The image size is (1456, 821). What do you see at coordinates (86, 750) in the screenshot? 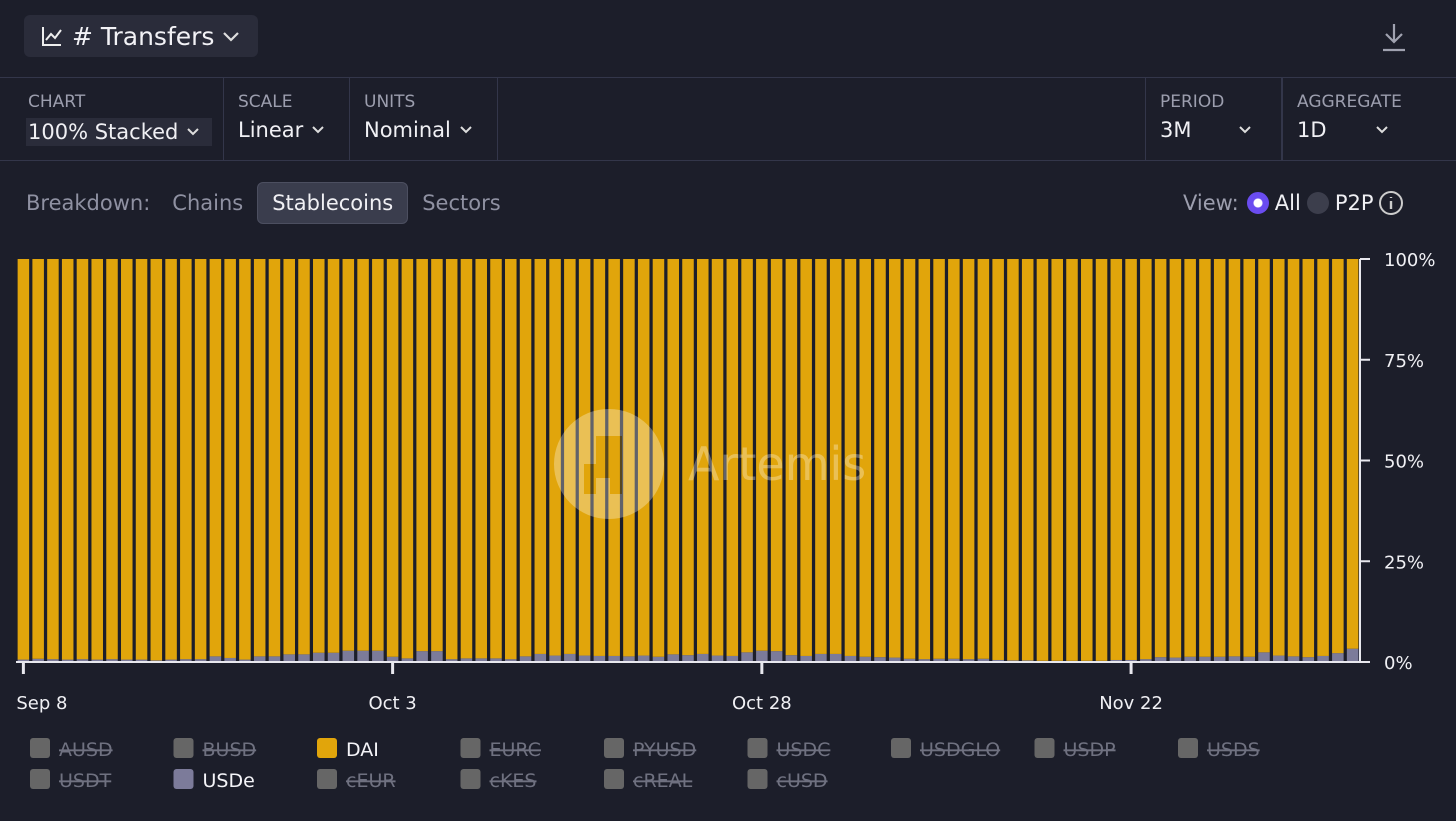
I see `legend-label: AUSD` at bounding box center [86, 750].